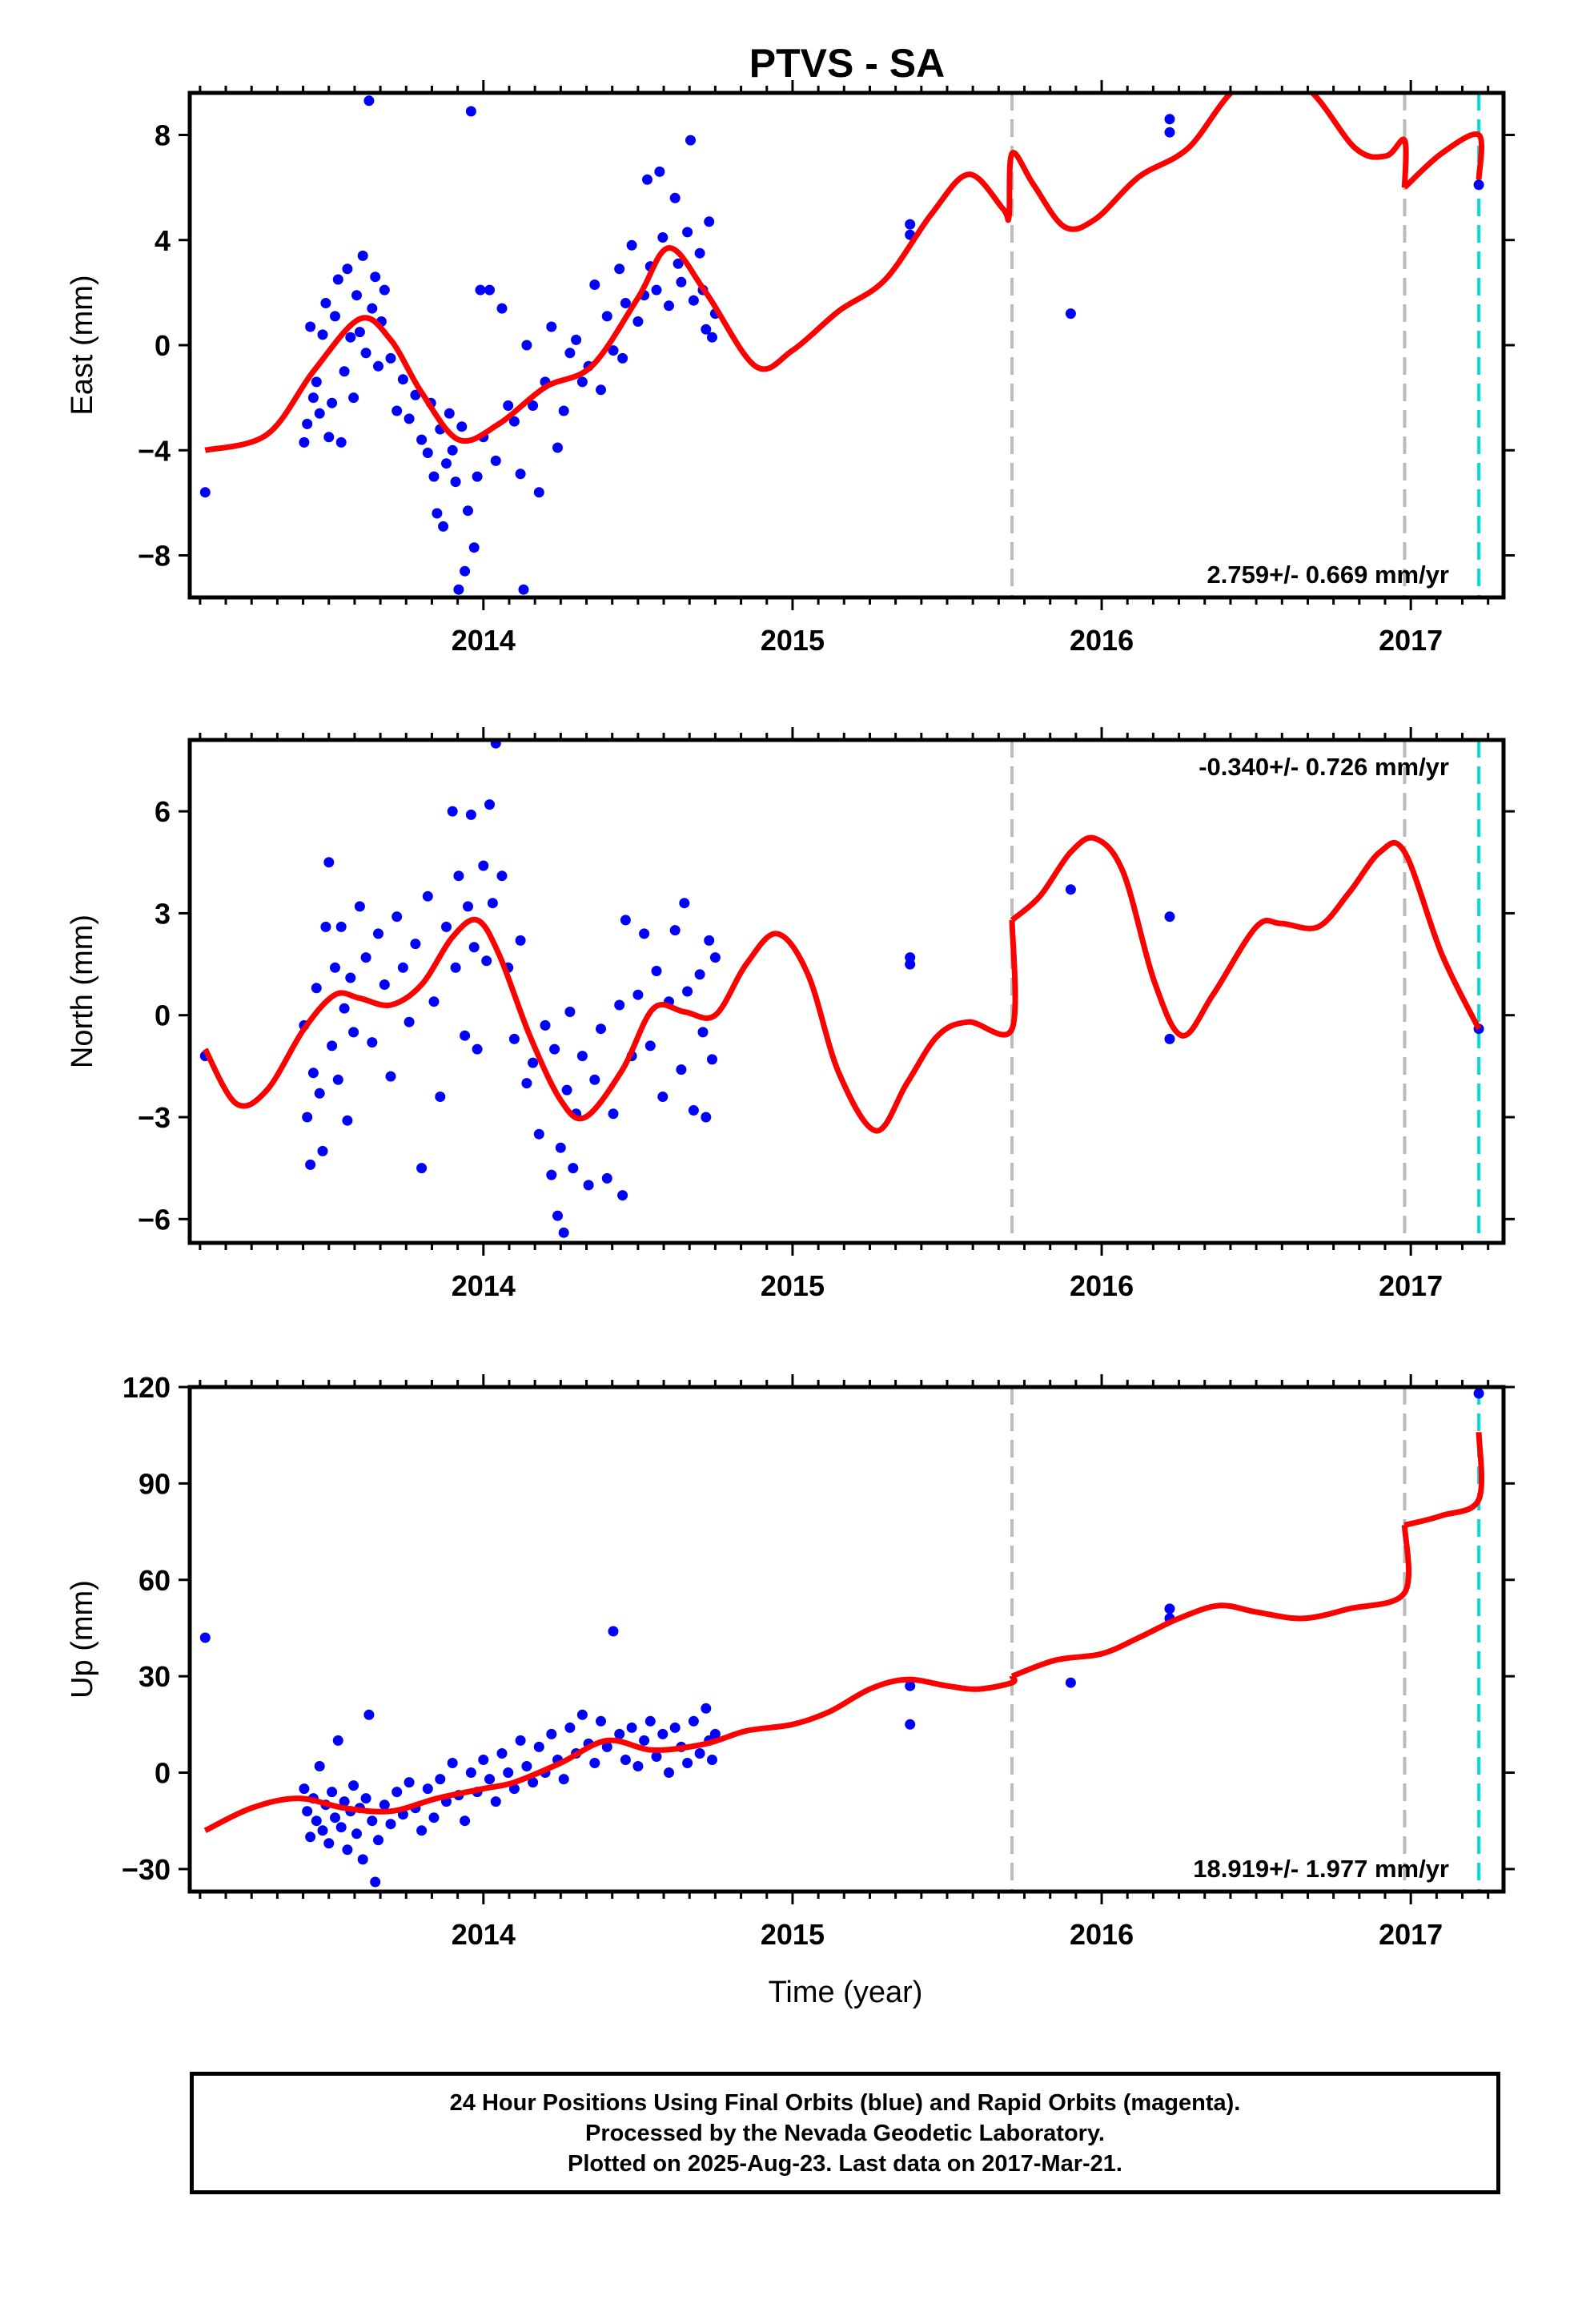 The height and width of the screenshot is (2324, 1582). I want to click on up-xtick-label-1: 2015, so click(793, 1934).